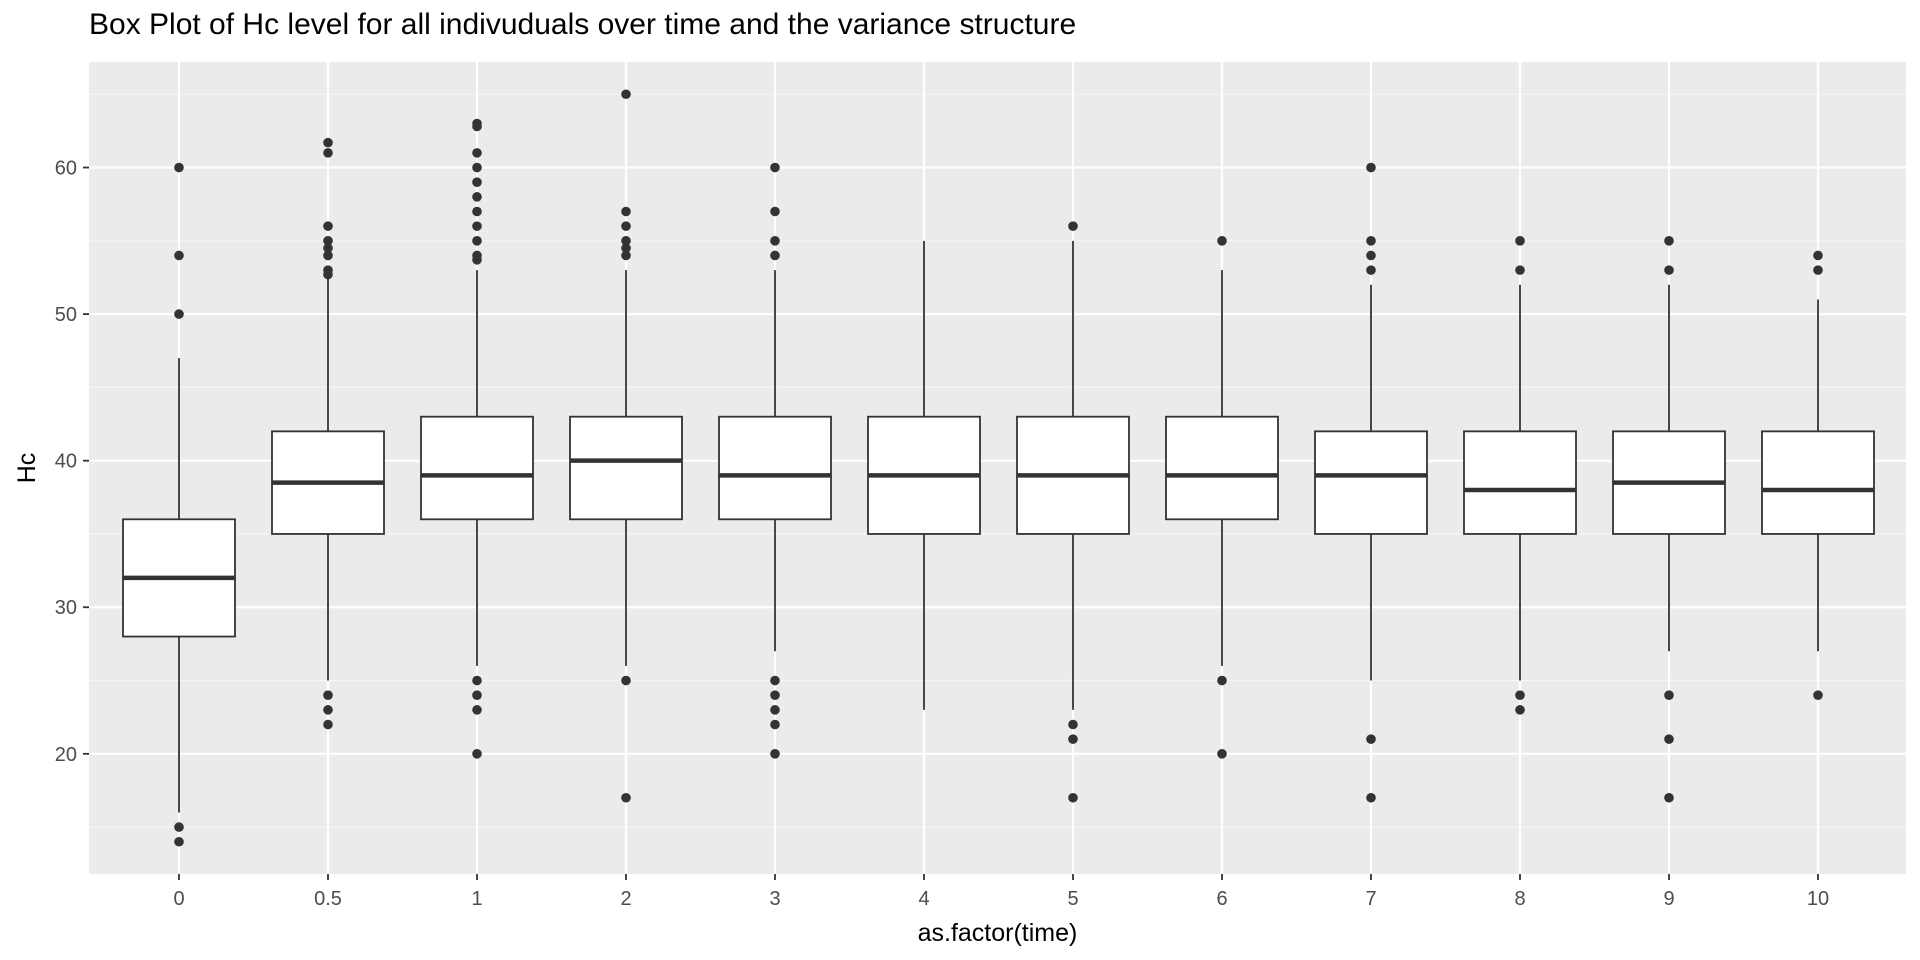  I want to click on y-tick-label: 20, so click(66, 755).